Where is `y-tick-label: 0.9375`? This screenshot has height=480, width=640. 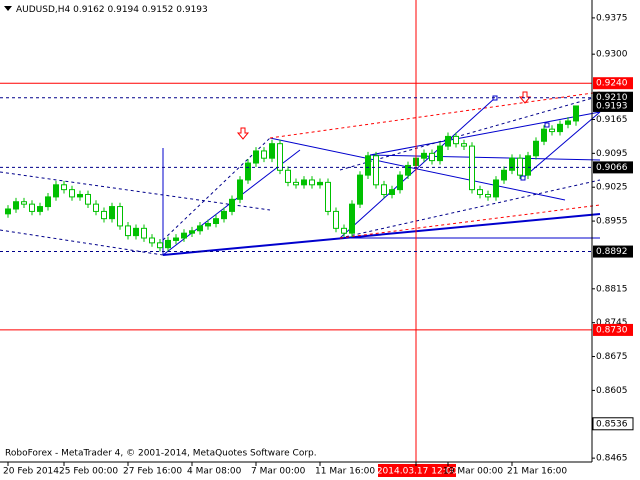
y-tick-label: 0.9375 is located at coordinates (612, 18).